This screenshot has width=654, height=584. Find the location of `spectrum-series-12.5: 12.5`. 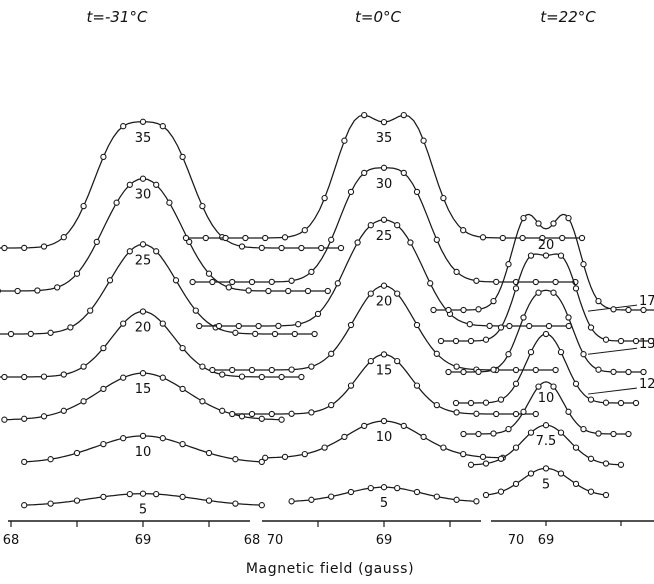

spectrum-series-12.5: 12.5 is located at coordinates (553, 368).